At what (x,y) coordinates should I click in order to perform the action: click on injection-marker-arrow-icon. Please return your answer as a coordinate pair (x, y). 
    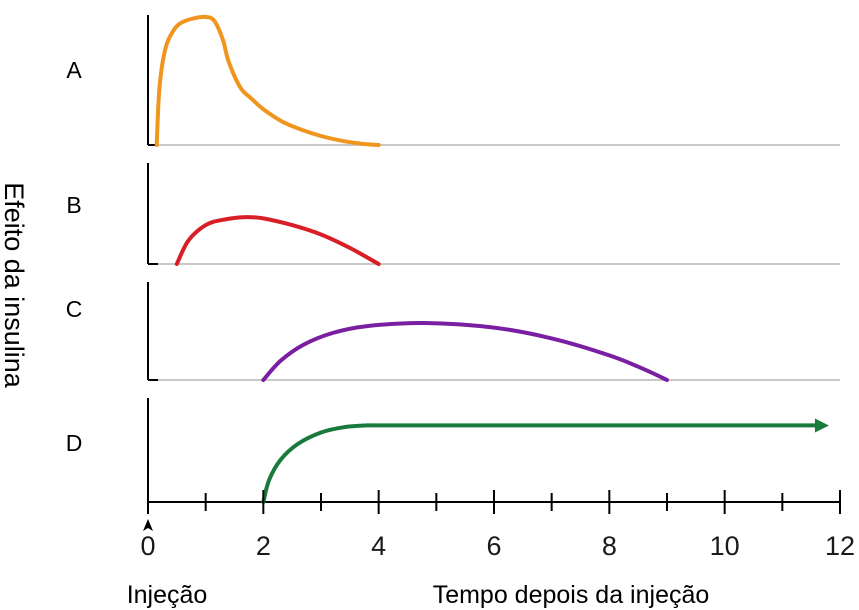
    Looking at the image, I should click on (148, 525).